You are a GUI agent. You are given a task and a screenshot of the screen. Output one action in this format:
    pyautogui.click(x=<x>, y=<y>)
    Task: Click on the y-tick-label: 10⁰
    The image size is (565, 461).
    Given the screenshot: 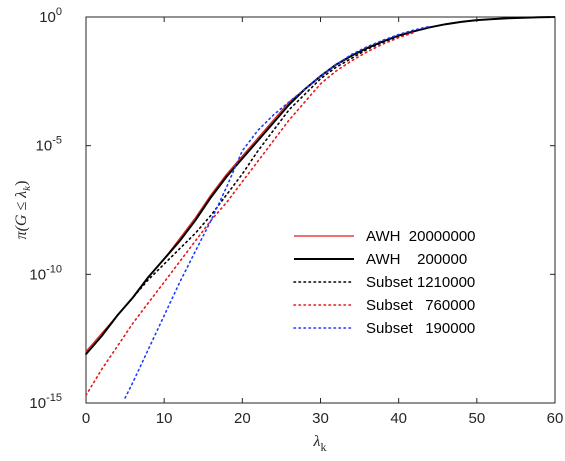 What is the action you would take?
    pyautogui.click(x=50, y=16)
    